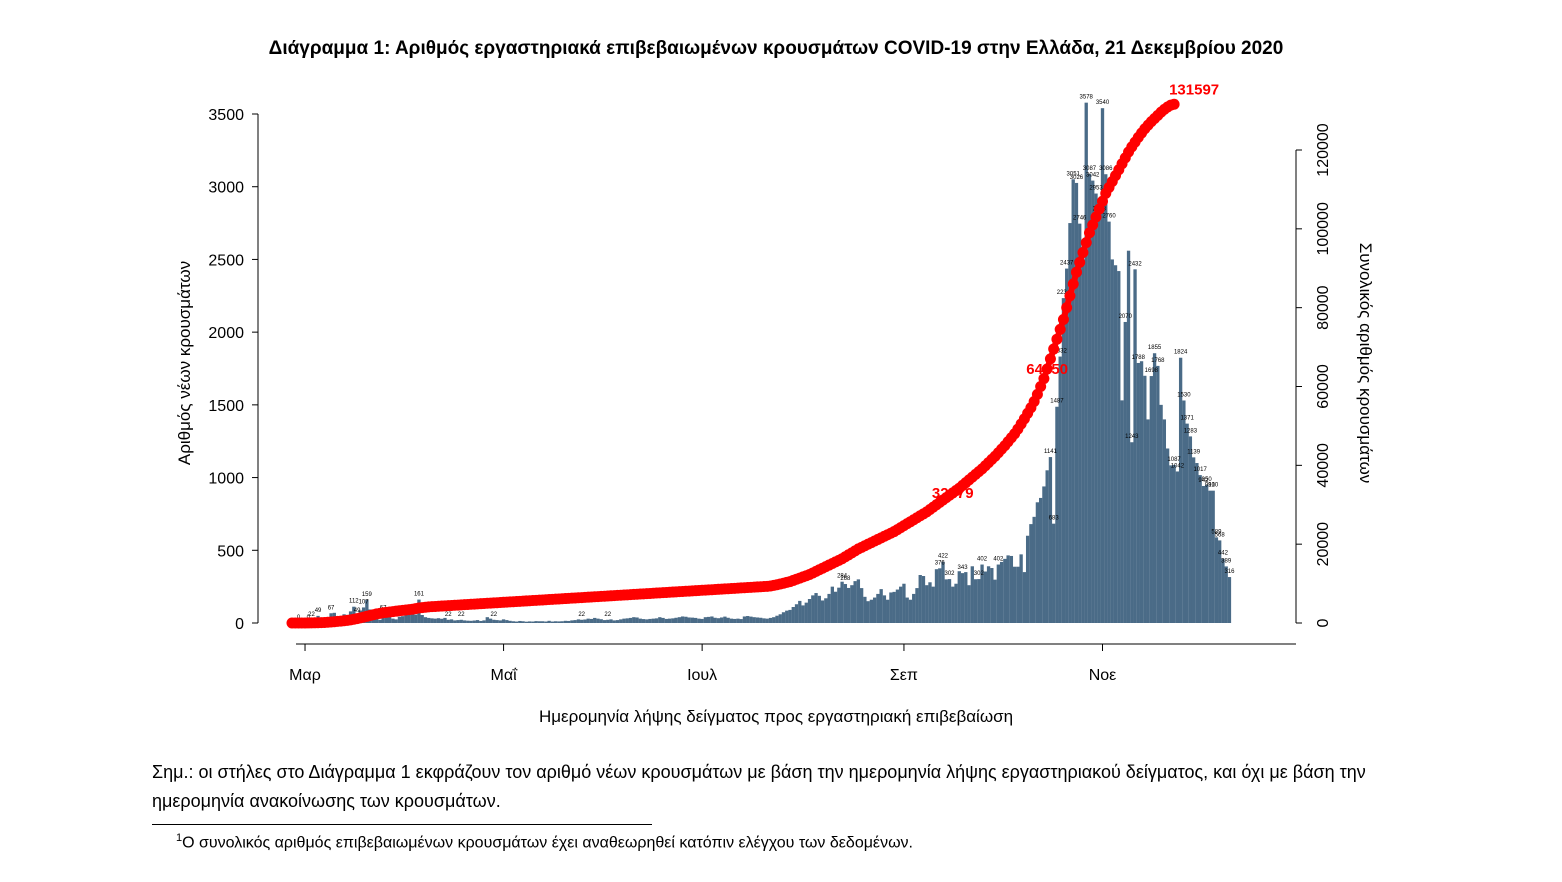 Image resolution: width=1562 pixels, height=882 pixels. What do you see at coordinates (842, 577) in the screenshot?
I see `bar-value-label: 284` at bounding box center [842, 577].